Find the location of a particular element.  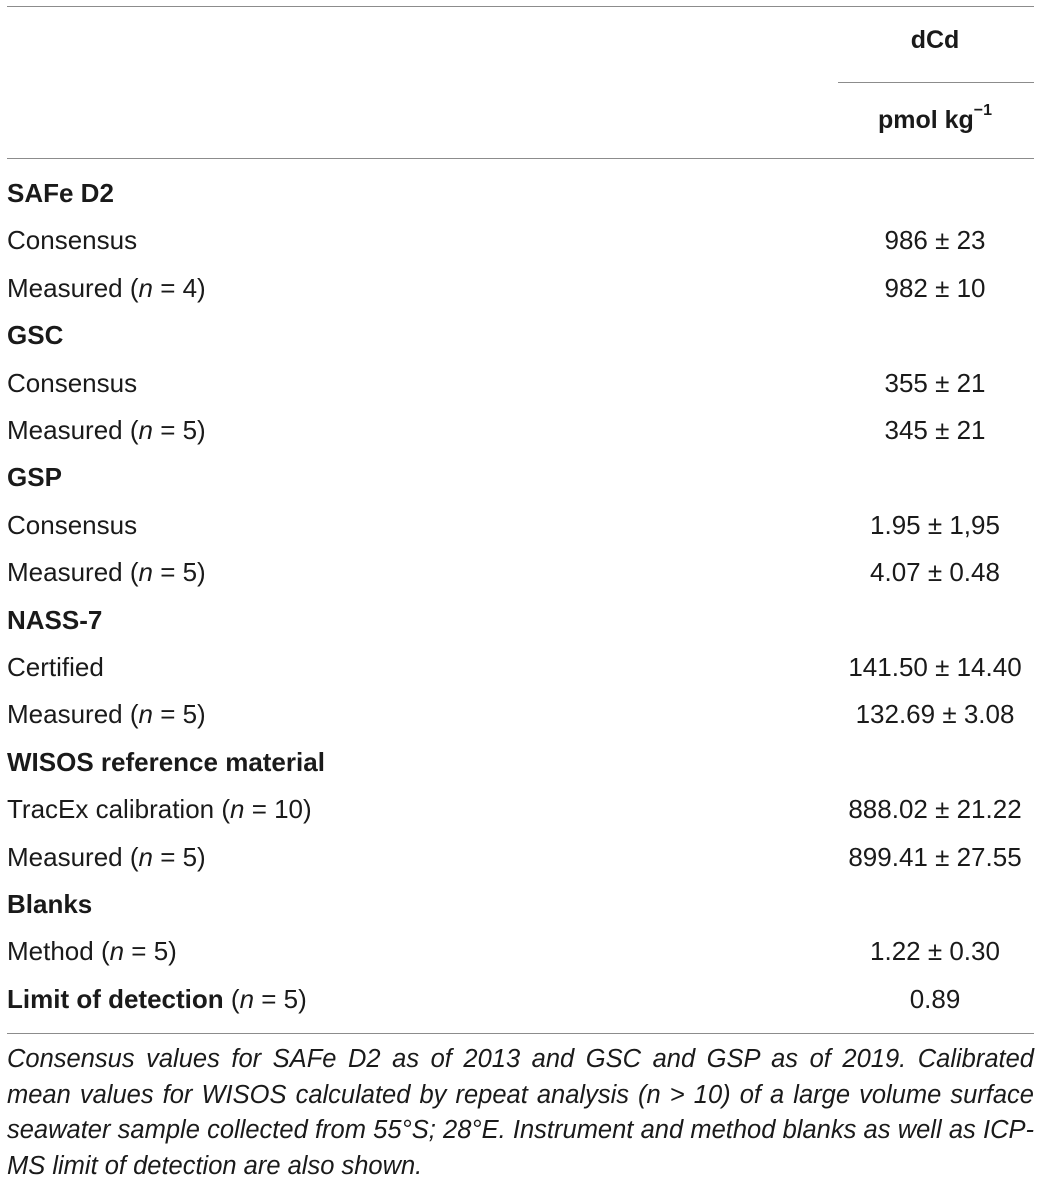

table-row: Consensus 1.95 ± 1,95 is located at coordinates (520, 525).